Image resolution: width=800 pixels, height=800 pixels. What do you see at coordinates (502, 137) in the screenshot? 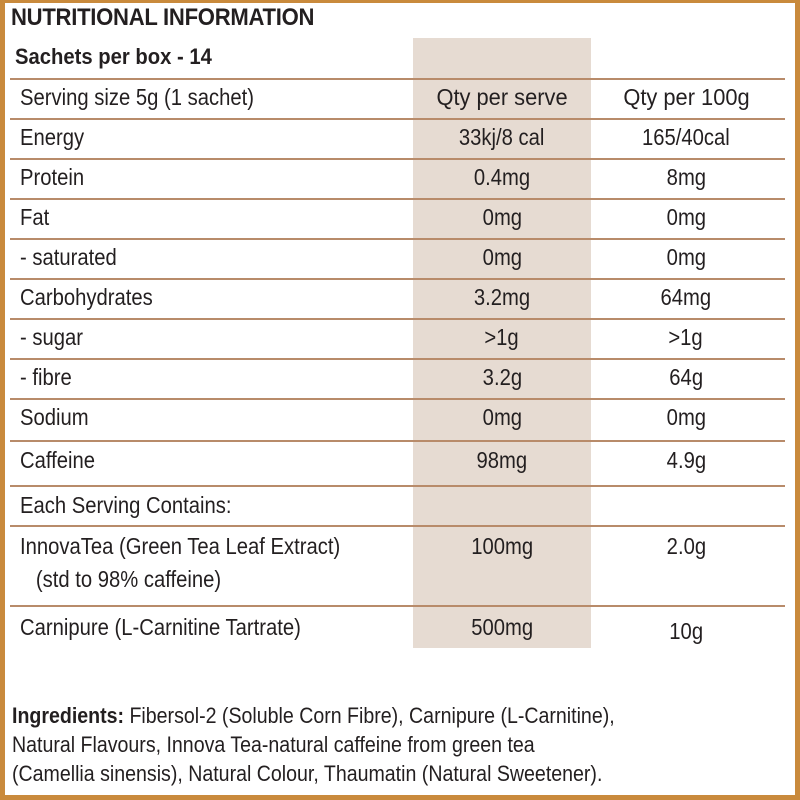
I see `nutrient-per-serve: 33kj/8 cal` at bounding box center [502, 137].